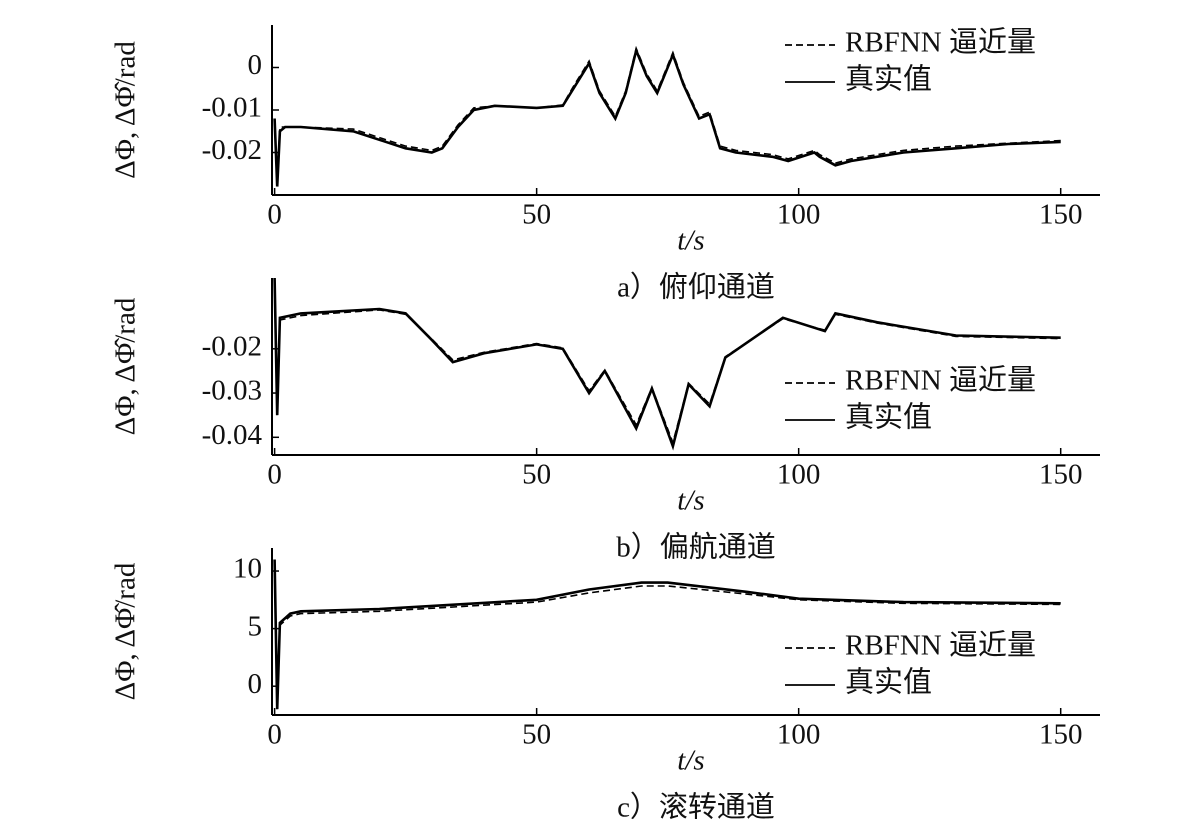 Image resolution: width=1200 pixels, height=840 pixels. Describe the element at coordinates (255, 626) in the screenshot. I see `y-tick-label: 5` at that location.